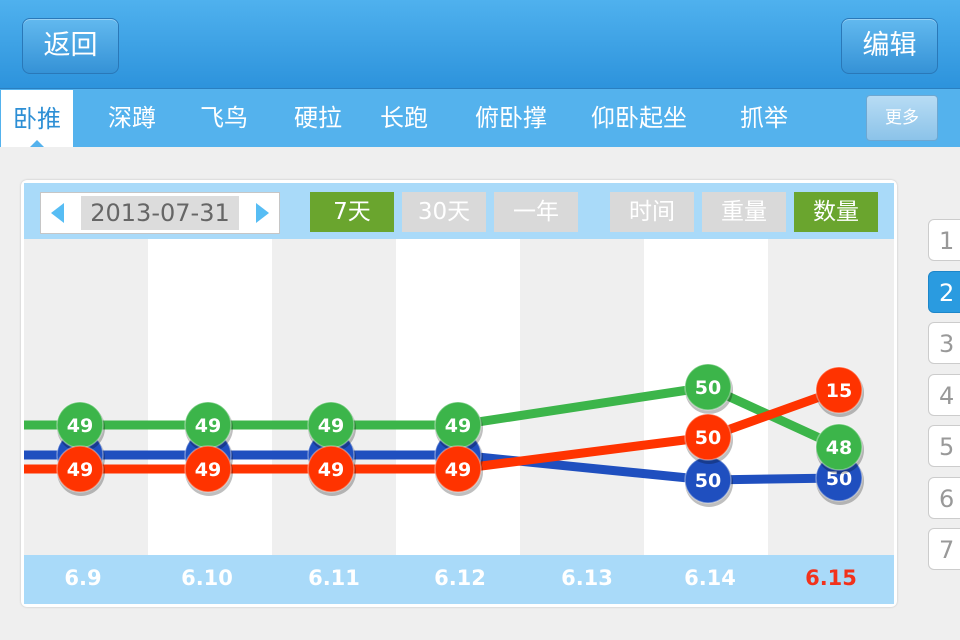 The height and width of the screenshot is (640, 960). What do you see at coordinates (37, 118) in the screenshot?
I see `tab-bench-press: 卧推` at bounding box center [37, 118].